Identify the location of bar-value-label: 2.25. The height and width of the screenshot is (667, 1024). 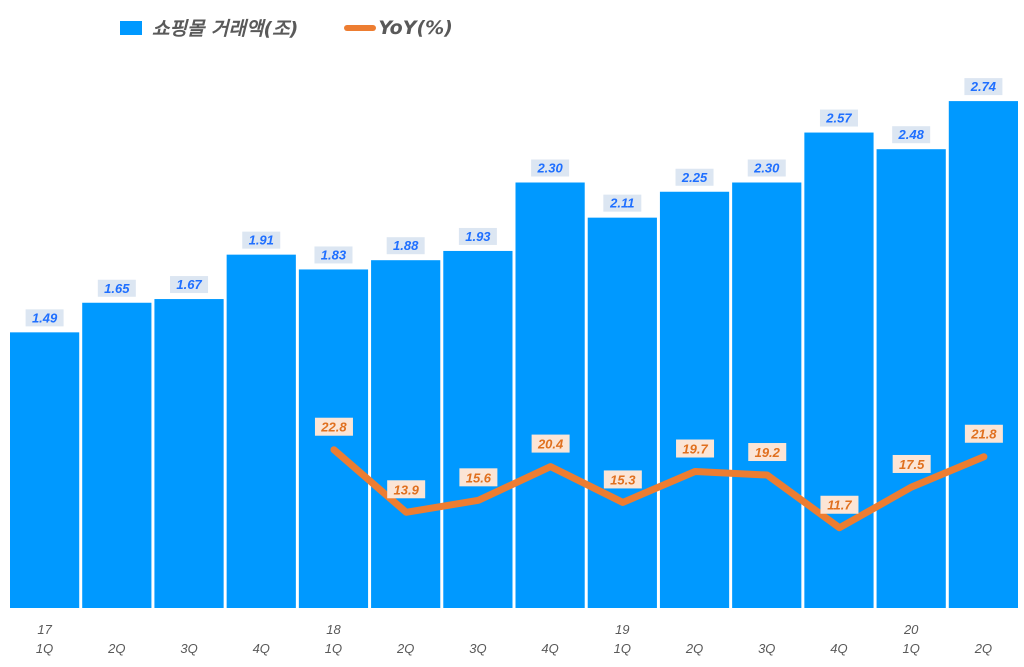
(694, 177).